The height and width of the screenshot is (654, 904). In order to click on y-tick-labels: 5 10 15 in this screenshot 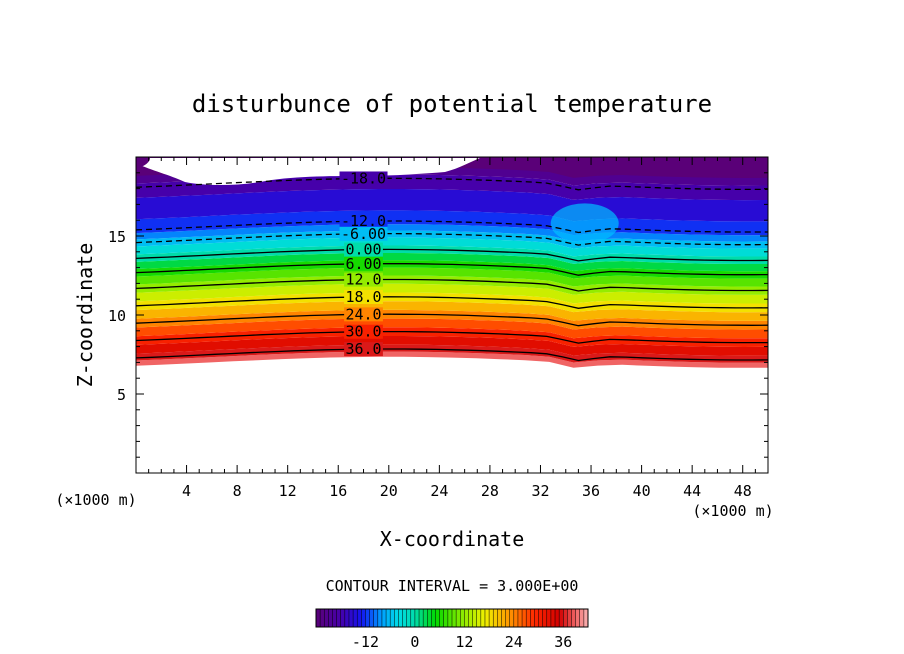, I will do `click(117, 316)`.